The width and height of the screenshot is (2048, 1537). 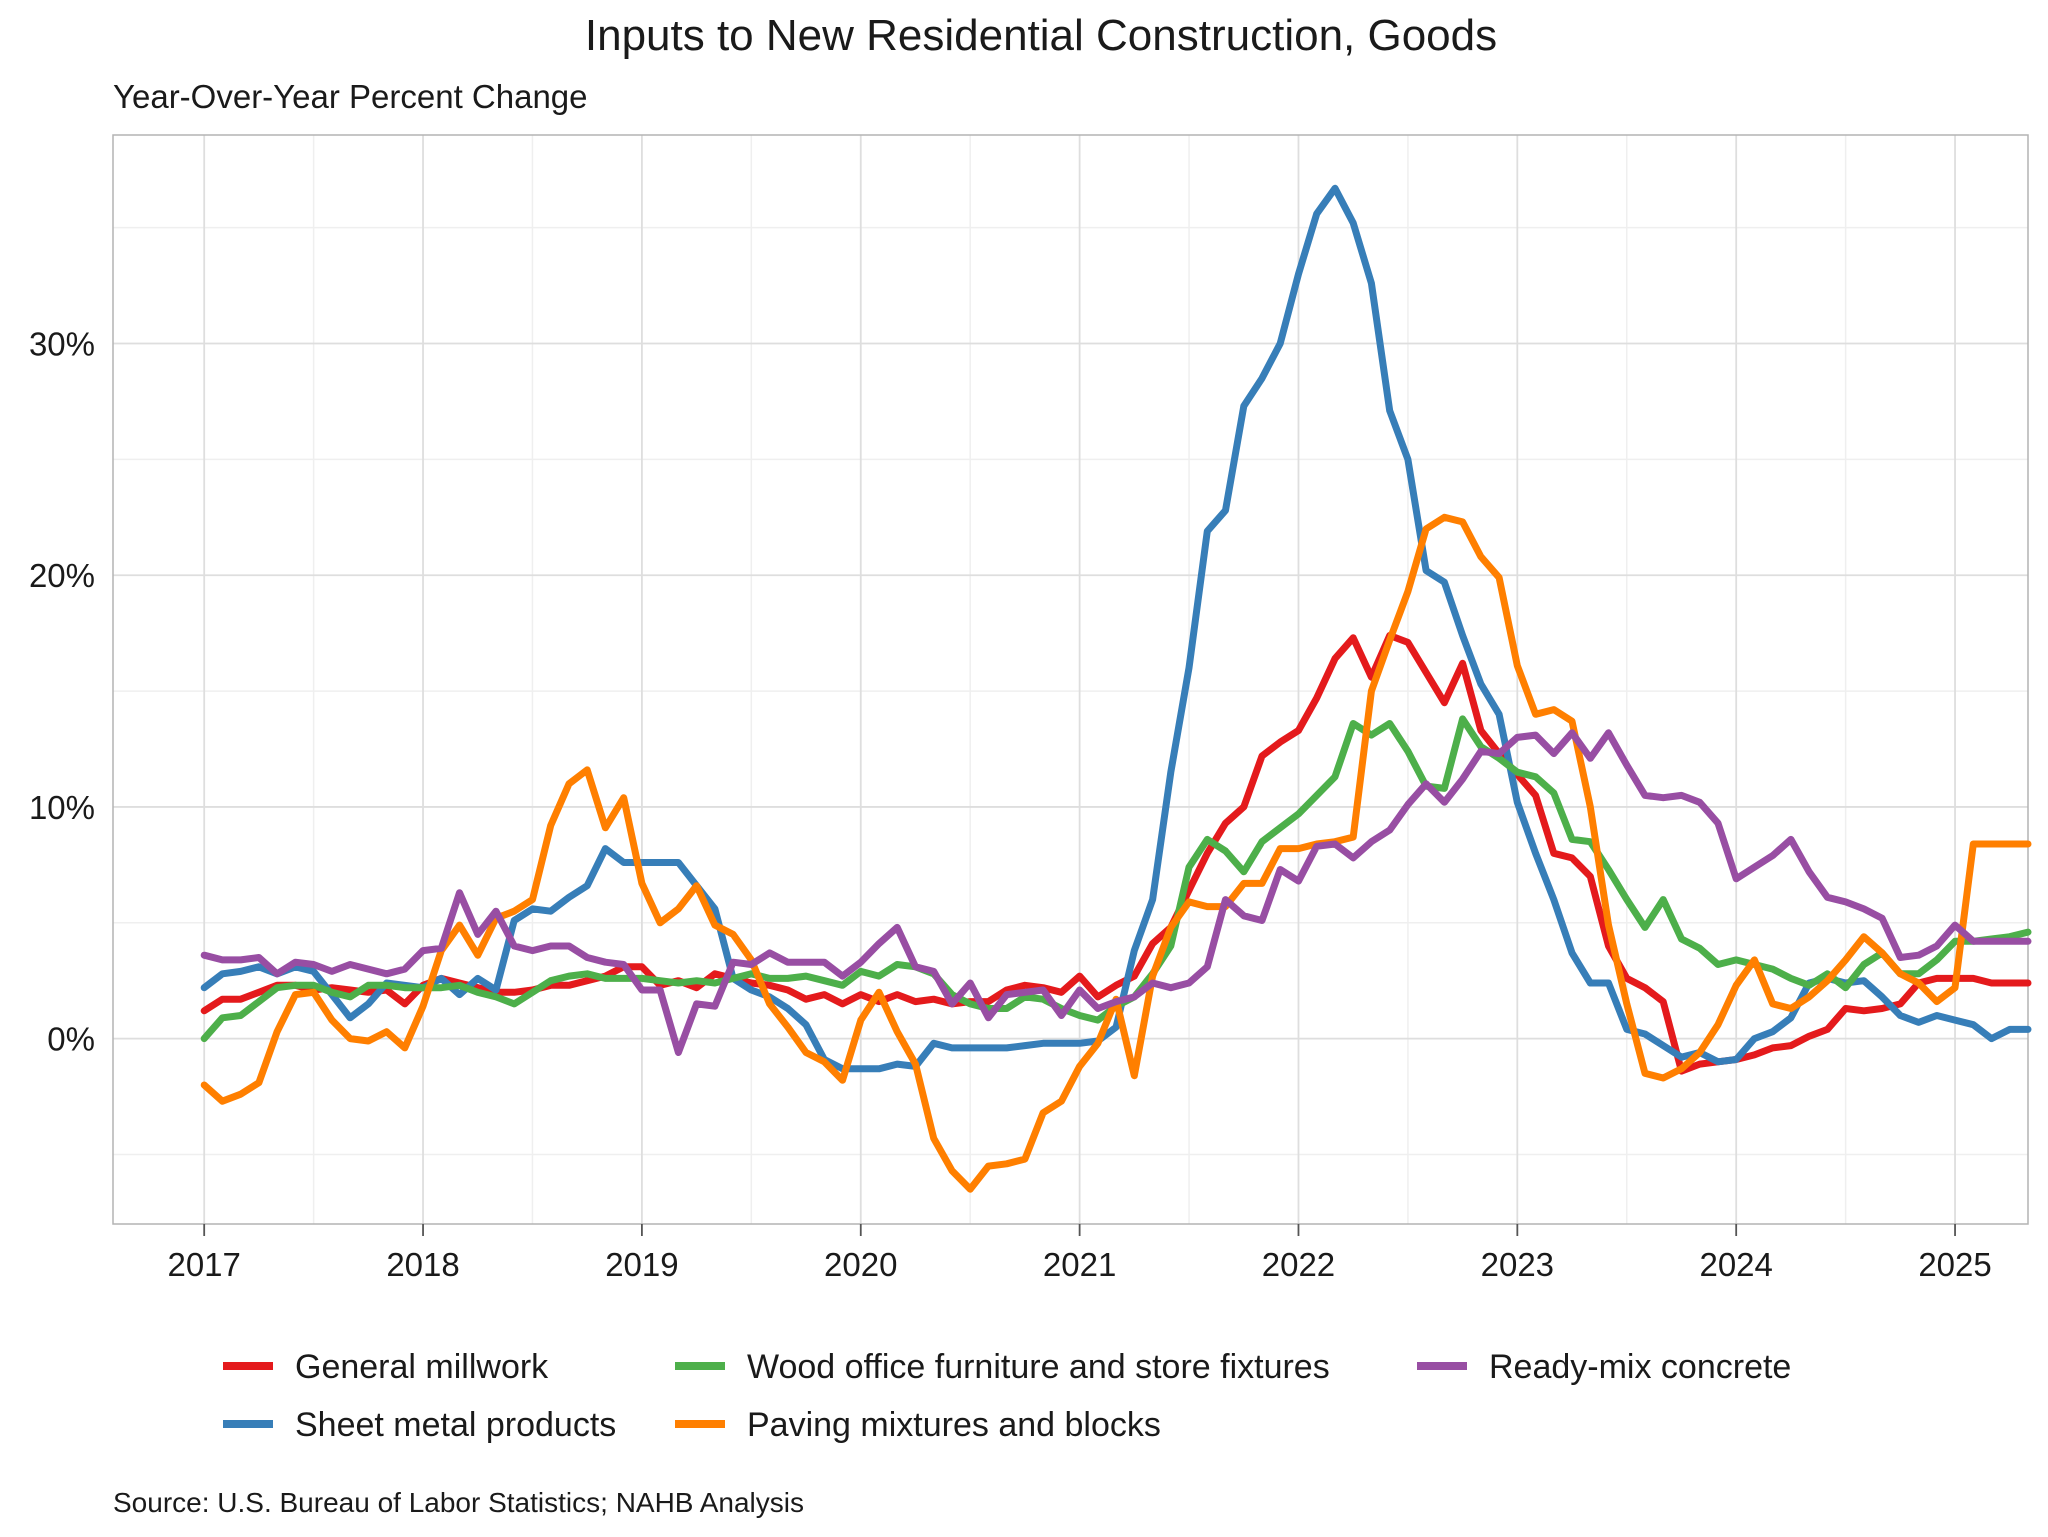 What do you see at coordinates (422, 1264) in the screenshot?
I see `x-tick-label: 2018` at bounding box center [422, 1264].